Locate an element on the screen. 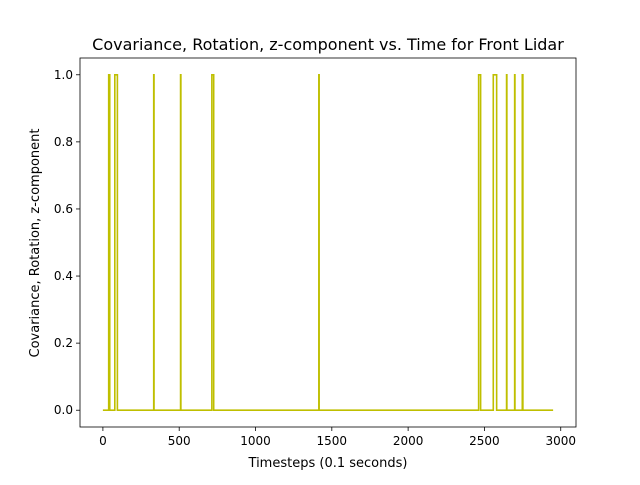 The image size is (640, 485). y-tick-label: 0.6 is located at coordinates (63, 209).